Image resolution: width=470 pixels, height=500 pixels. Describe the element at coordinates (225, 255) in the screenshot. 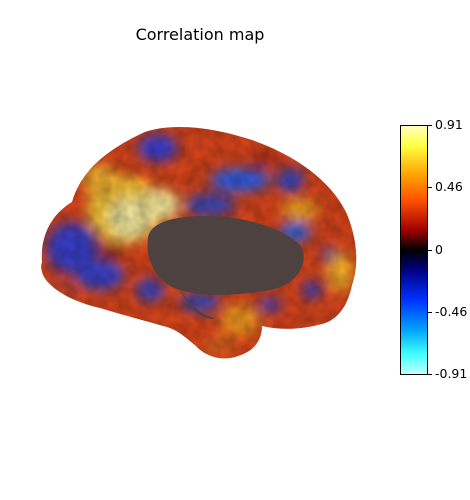

I see `medial-wall` at that location.